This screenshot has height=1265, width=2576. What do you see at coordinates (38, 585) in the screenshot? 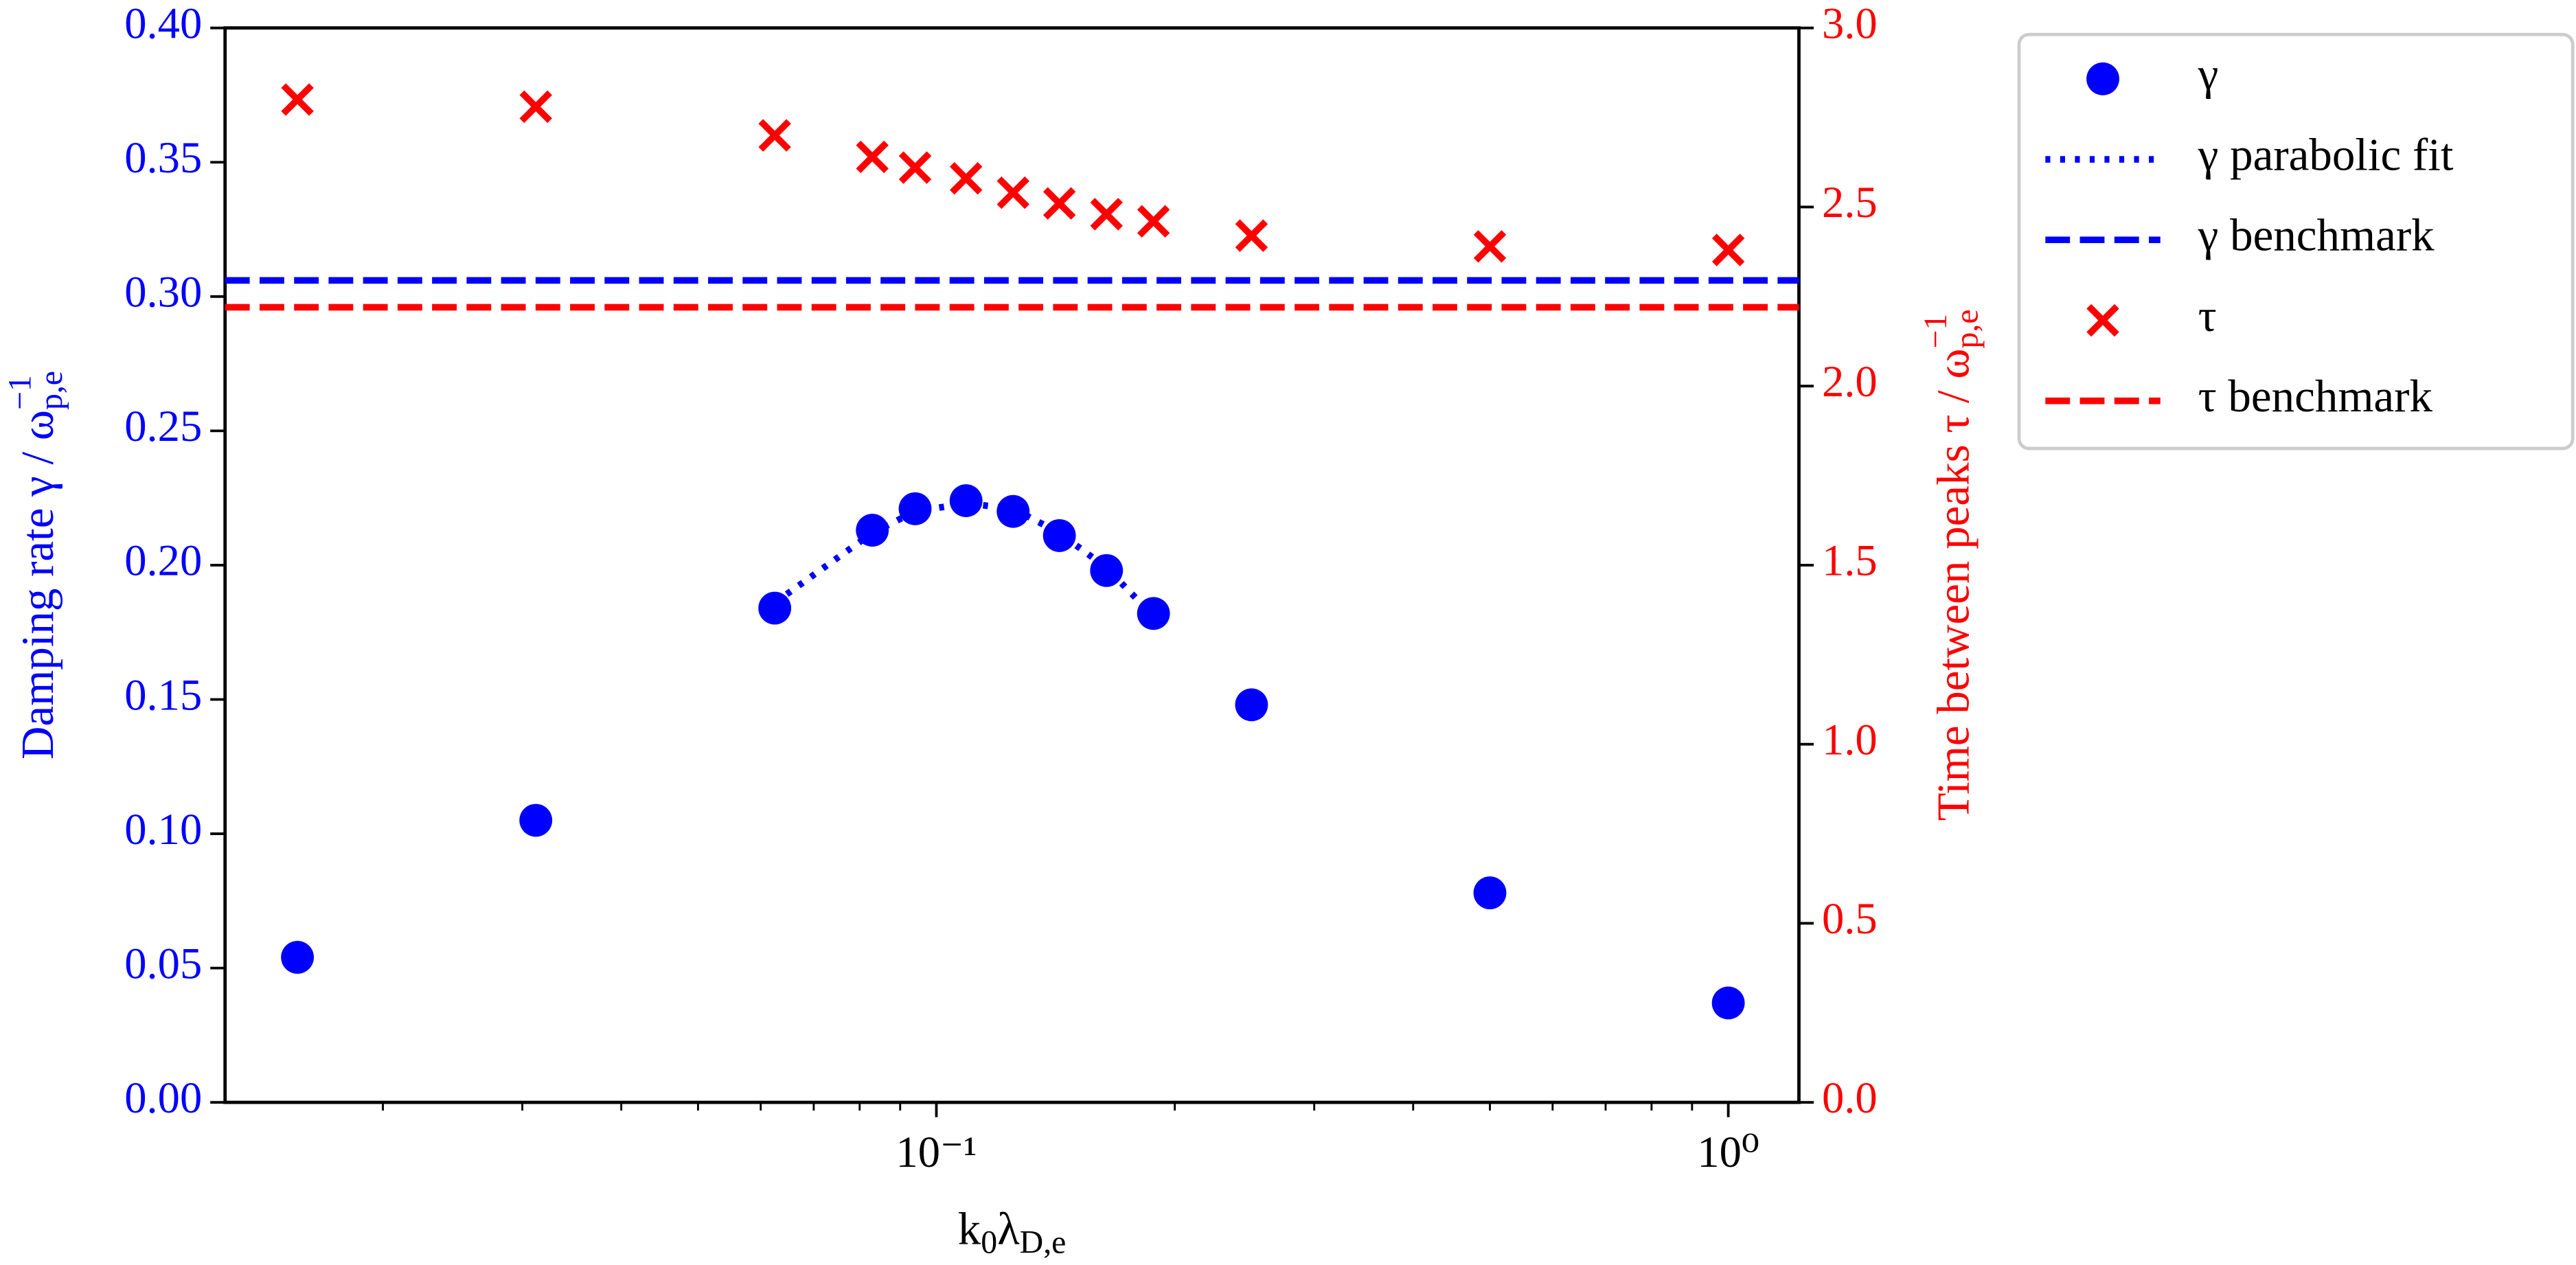
I see `y-axis-label-part: Damping rate γ / ω` at bounding box center [38, 585].